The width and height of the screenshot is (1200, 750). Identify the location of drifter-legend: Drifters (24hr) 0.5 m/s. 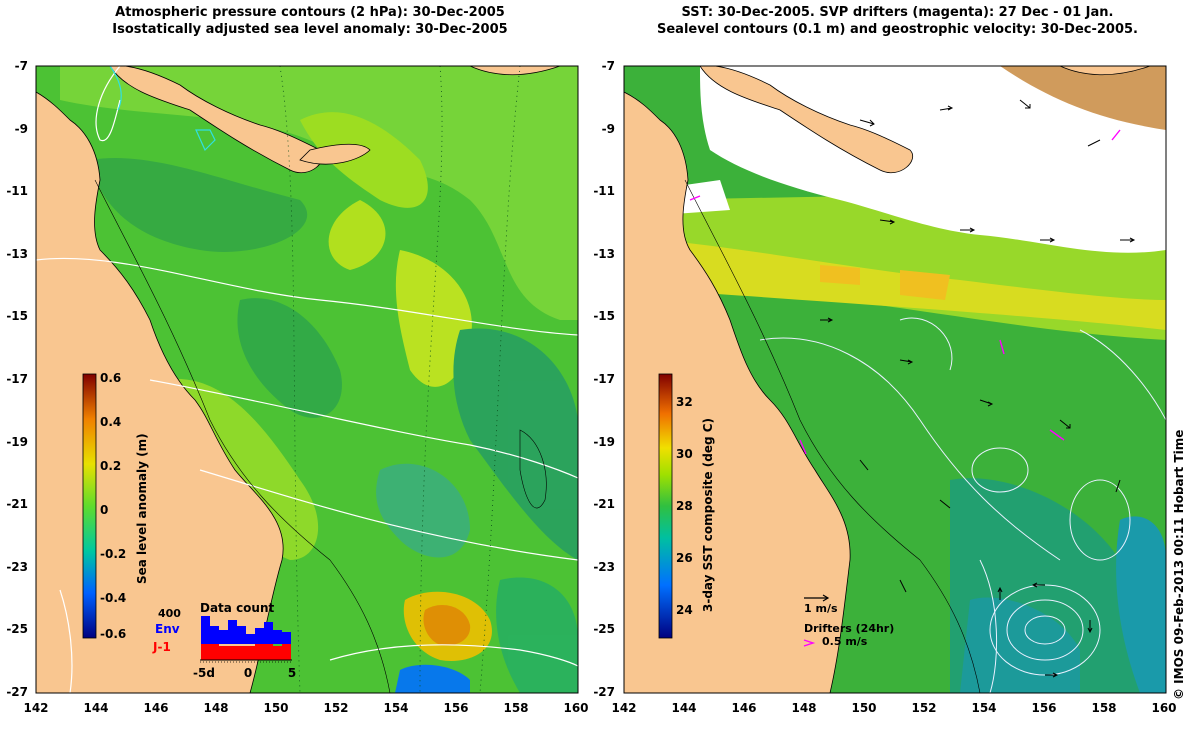
(848, 635).